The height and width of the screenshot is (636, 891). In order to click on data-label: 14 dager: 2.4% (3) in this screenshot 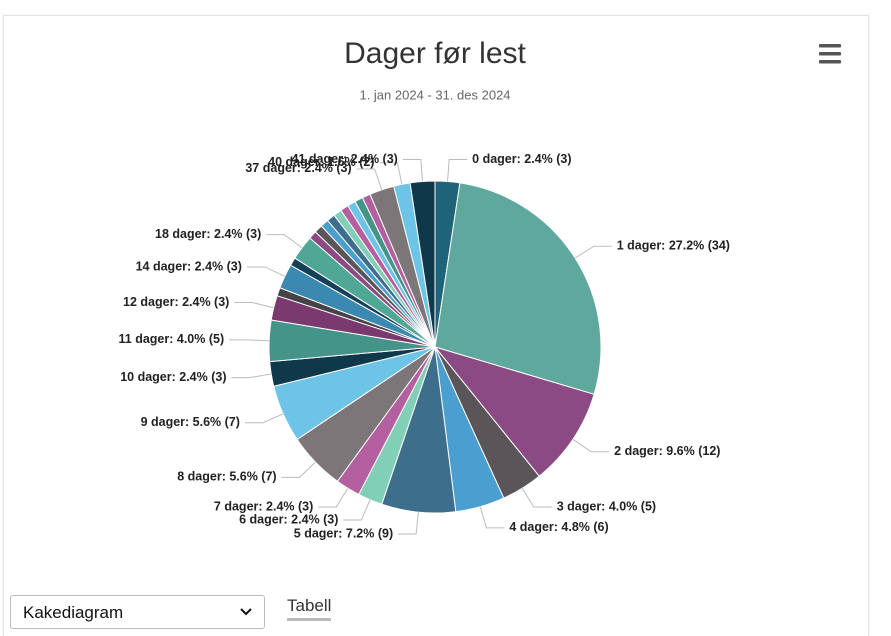, I will do `click(189, 266)`.